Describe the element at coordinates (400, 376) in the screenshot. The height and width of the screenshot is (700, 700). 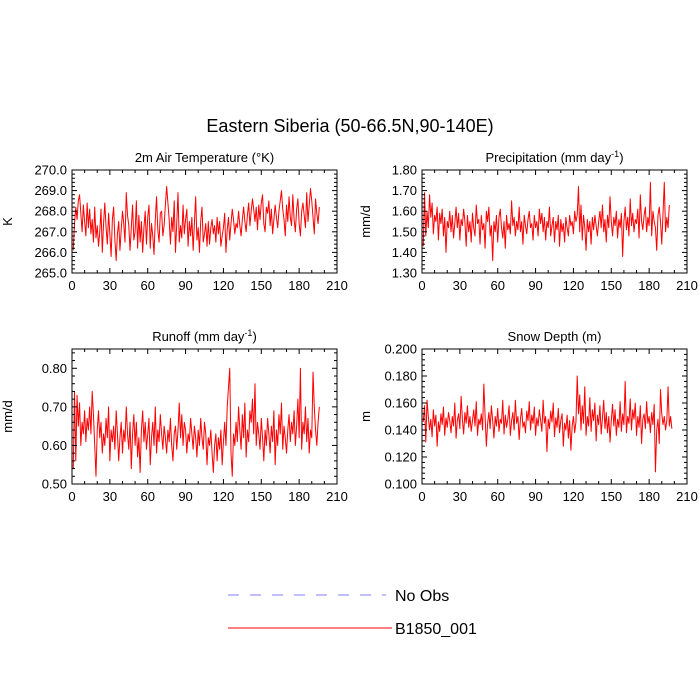
I see `y-tick-label-snow-depth: 0.180` at that location.